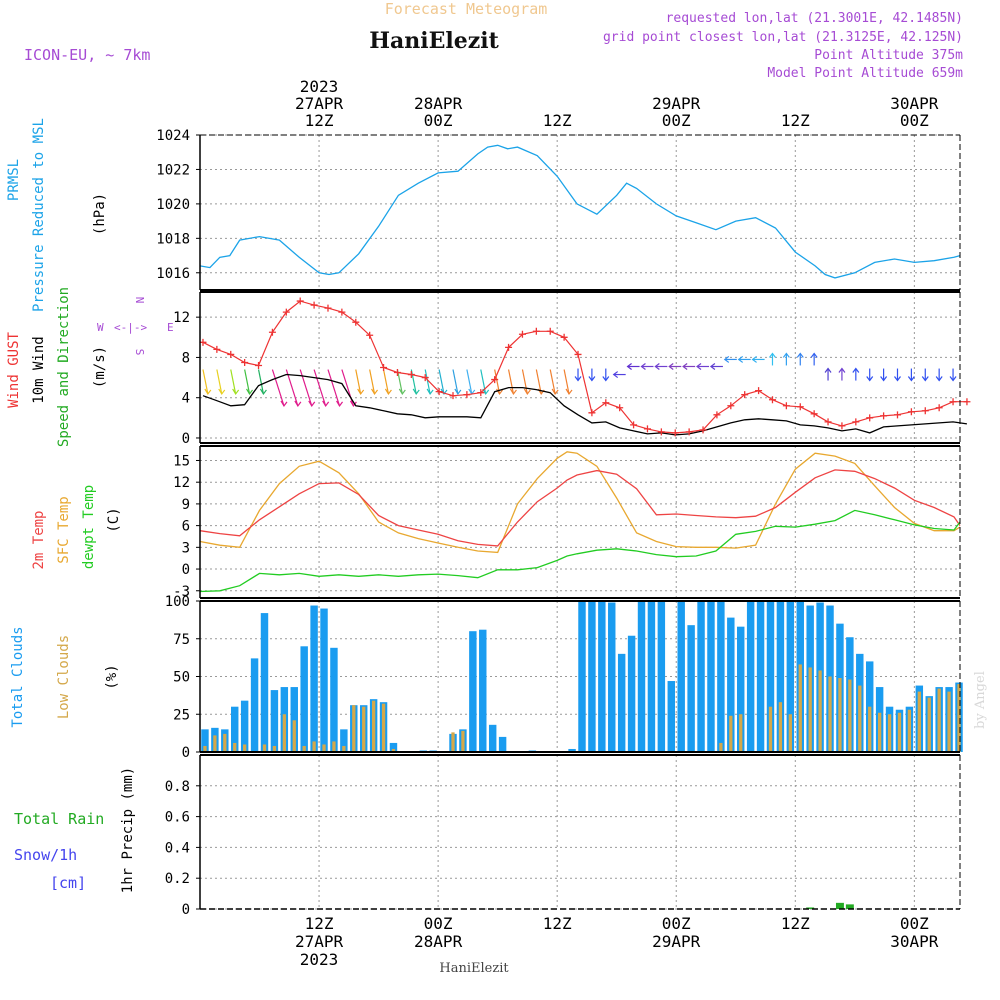  I want to click on wind-gust-label: Wind GUST, so click(14, 370).